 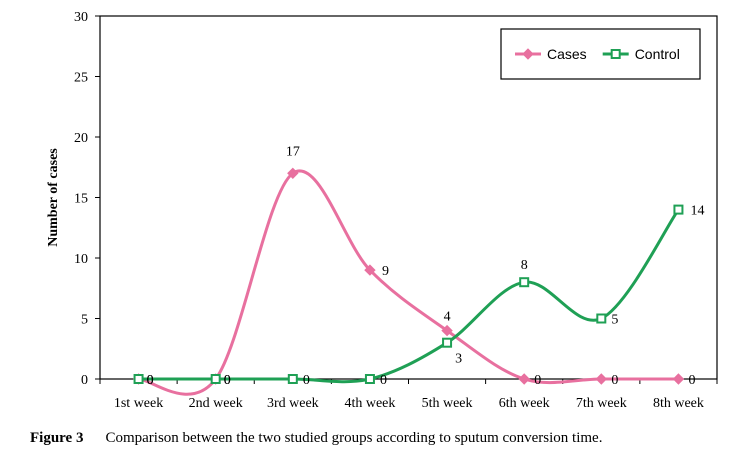 What do you see at coordinates (81, 17) in the screenshot?
I see `y-tick-label: 30` at bounding box center [81, 17].